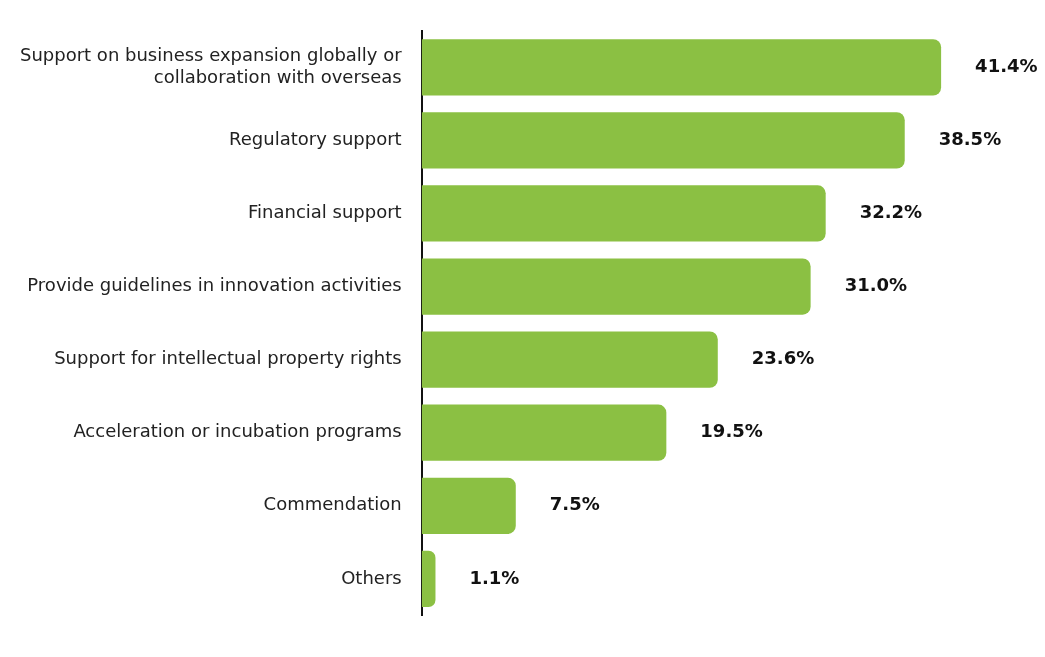 This screenshot has width=1045, height=657. What do you see at coordinates (237, 431) in the screenshot?
I see `y-tick-label: Acceleration or incubation programs` at bounding box center [237, 431].